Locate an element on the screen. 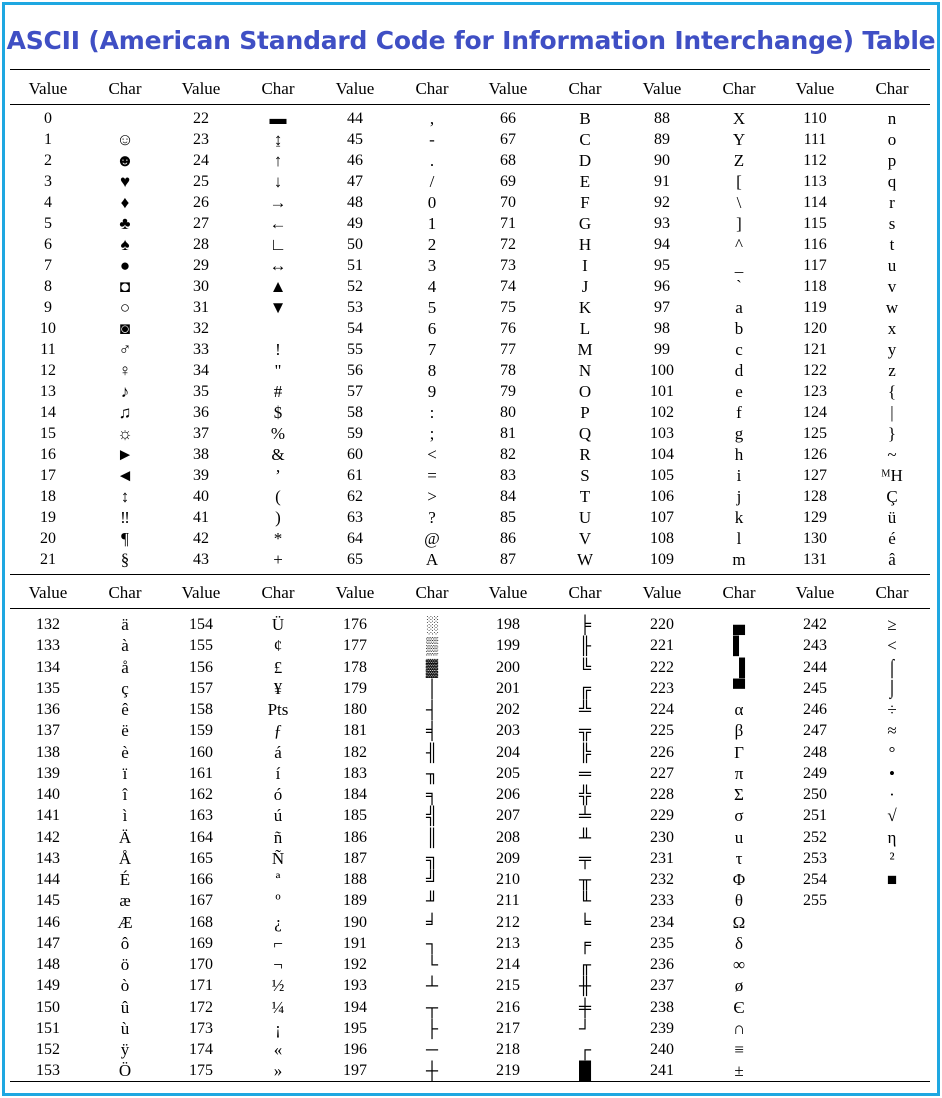 The width and height of the screenshot is (942, 1098). cell-value: 121 is located at coordinates (815, 349).